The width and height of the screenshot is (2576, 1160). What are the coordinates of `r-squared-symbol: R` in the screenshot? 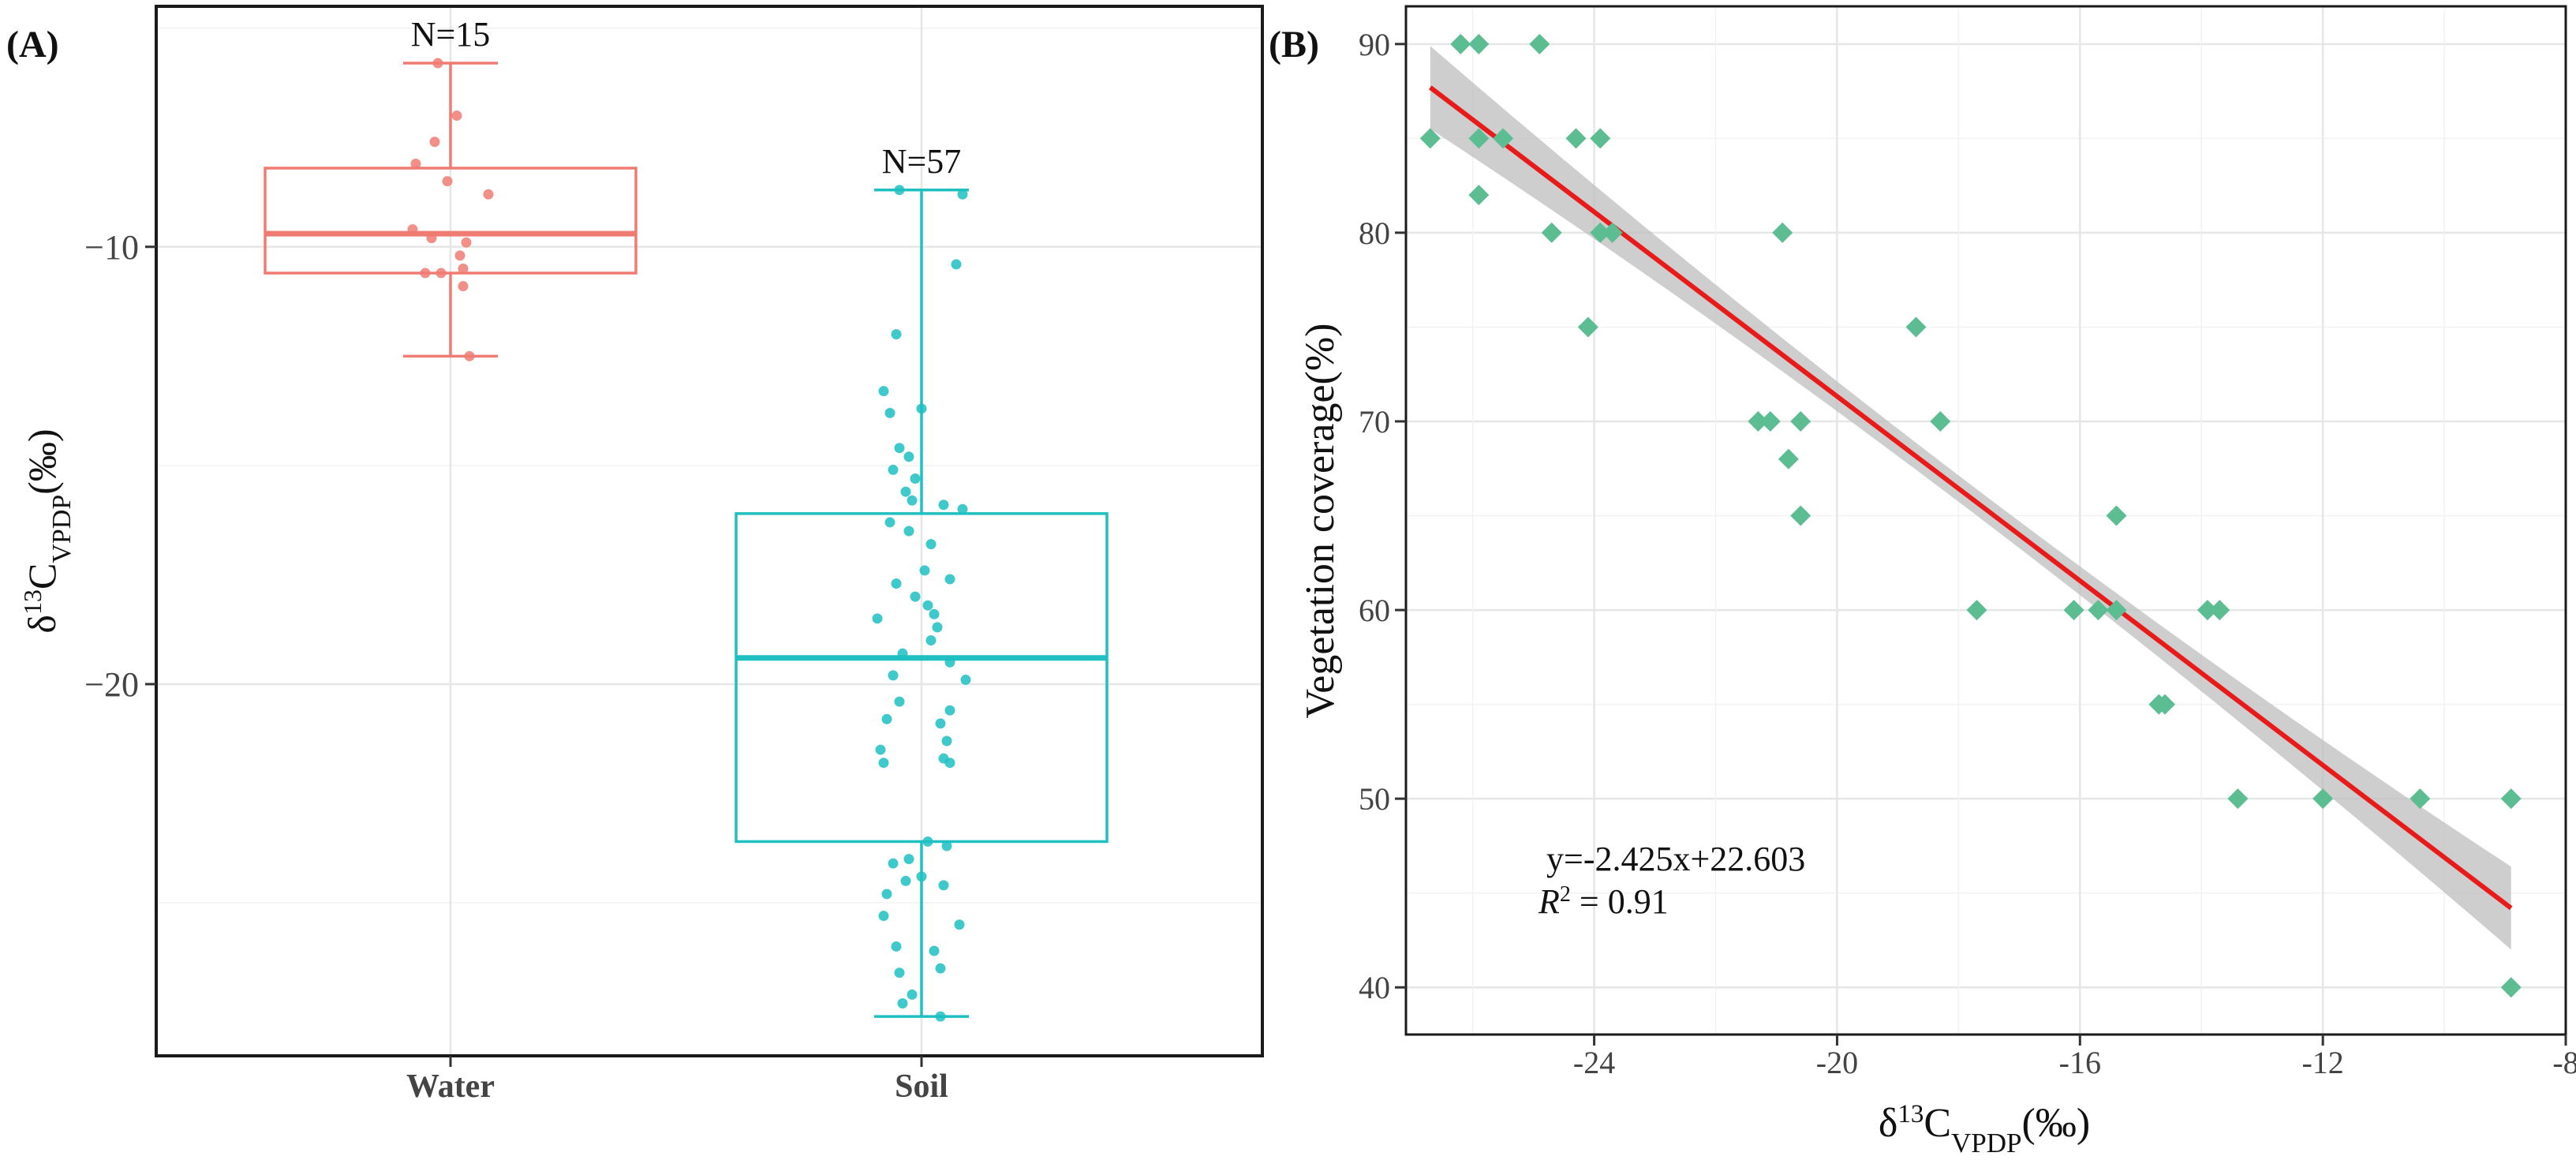 It's located at (1549, 901).